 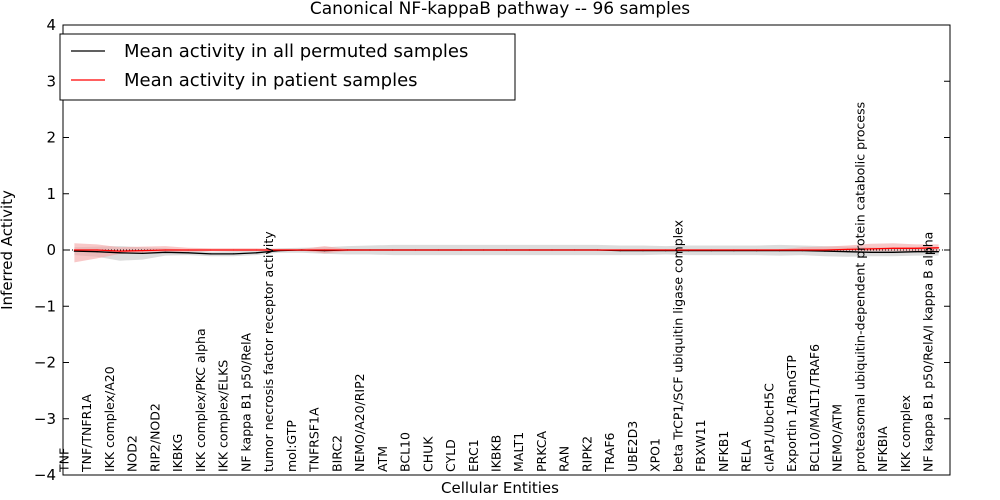 What do you see at coordinates (45, 363) in the screenshot?
I see `y-tick-label: −2` at bounding box center [45, 363].